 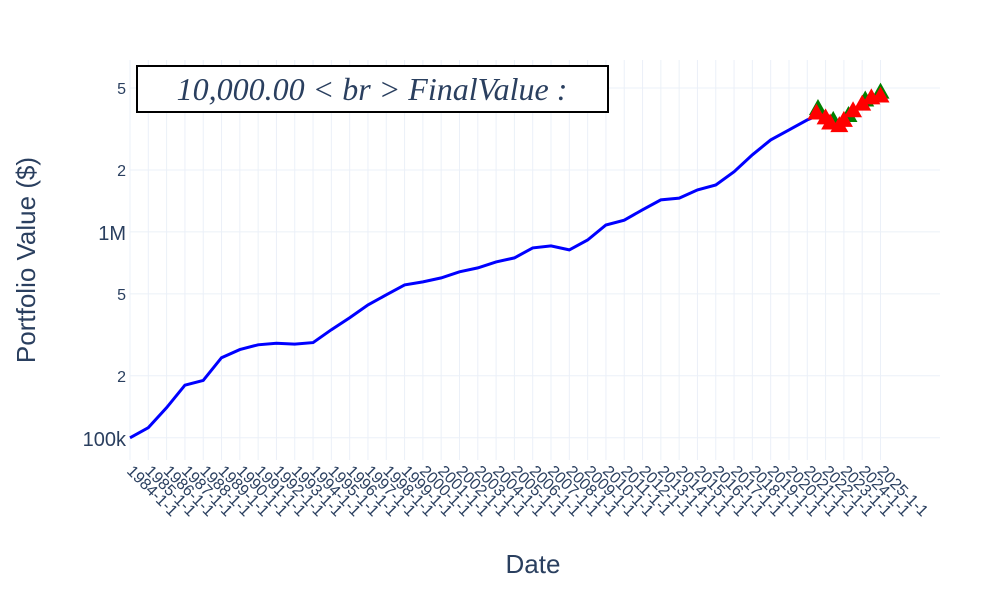 I want to click on annotation: 10,000.00 < br > FinalValue :, so click(x=372, y=89).